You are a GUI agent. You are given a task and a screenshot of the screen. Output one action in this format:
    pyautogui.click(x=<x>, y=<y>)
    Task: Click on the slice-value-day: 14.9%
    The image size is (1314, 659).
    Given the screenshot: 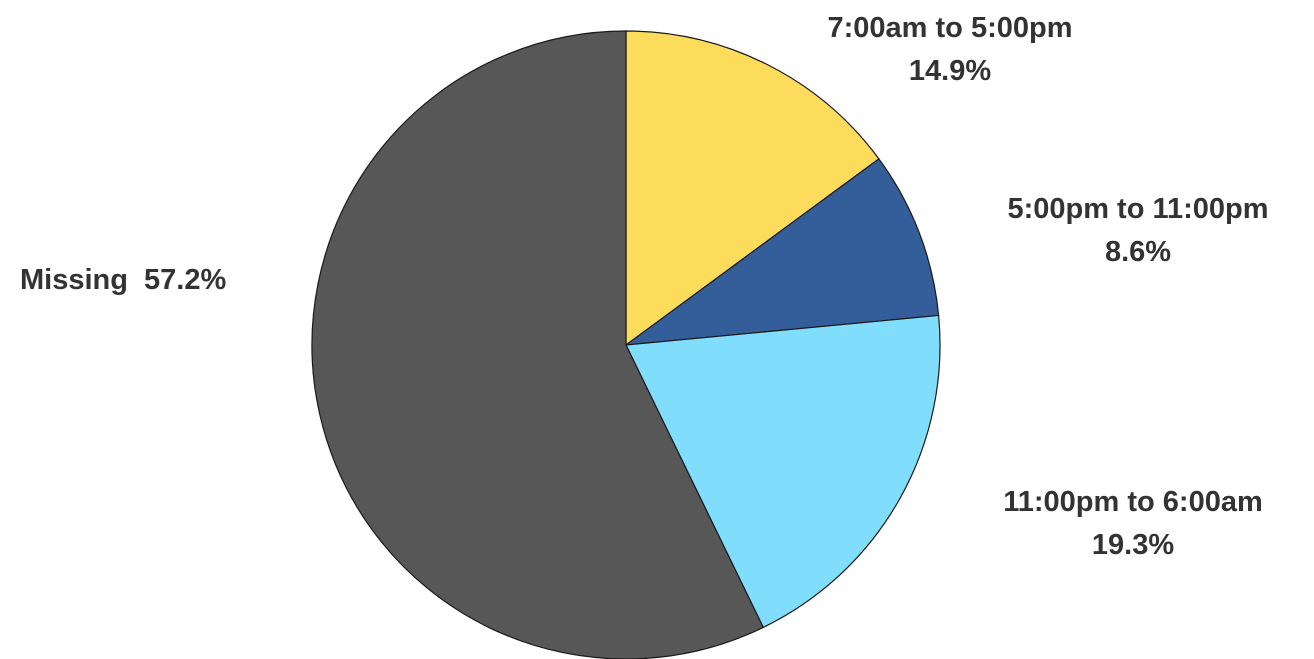 What is the action you would take?
    pyautogui.click(x=950, y=71)
    